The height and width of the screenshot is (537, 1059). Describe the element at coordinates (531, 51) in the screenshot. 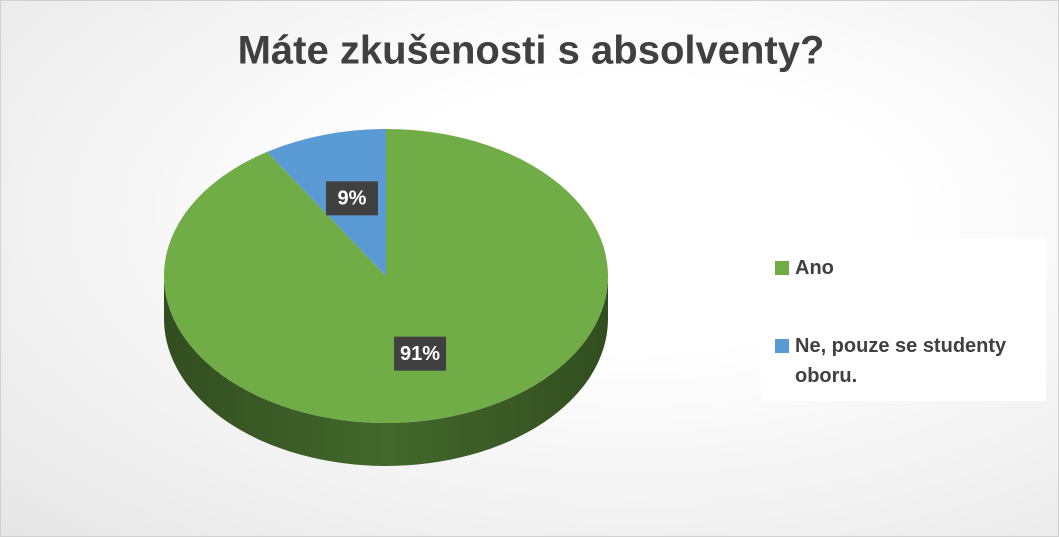

I see `chart-title: Máte zkušenosti s absolventy?` at that location.